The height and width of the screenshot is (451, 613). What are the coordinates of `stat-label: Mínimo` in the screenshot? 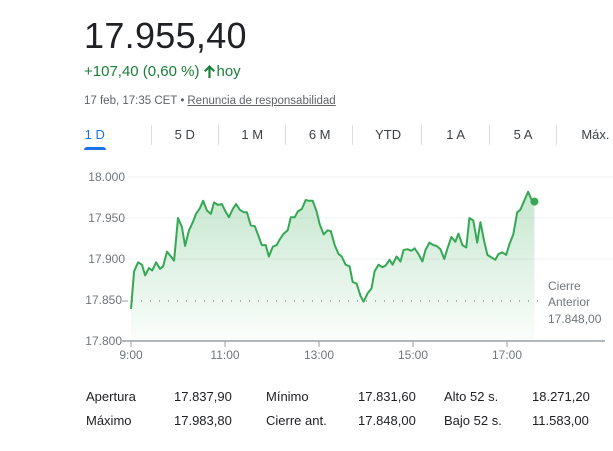 It's located at (287, 396).